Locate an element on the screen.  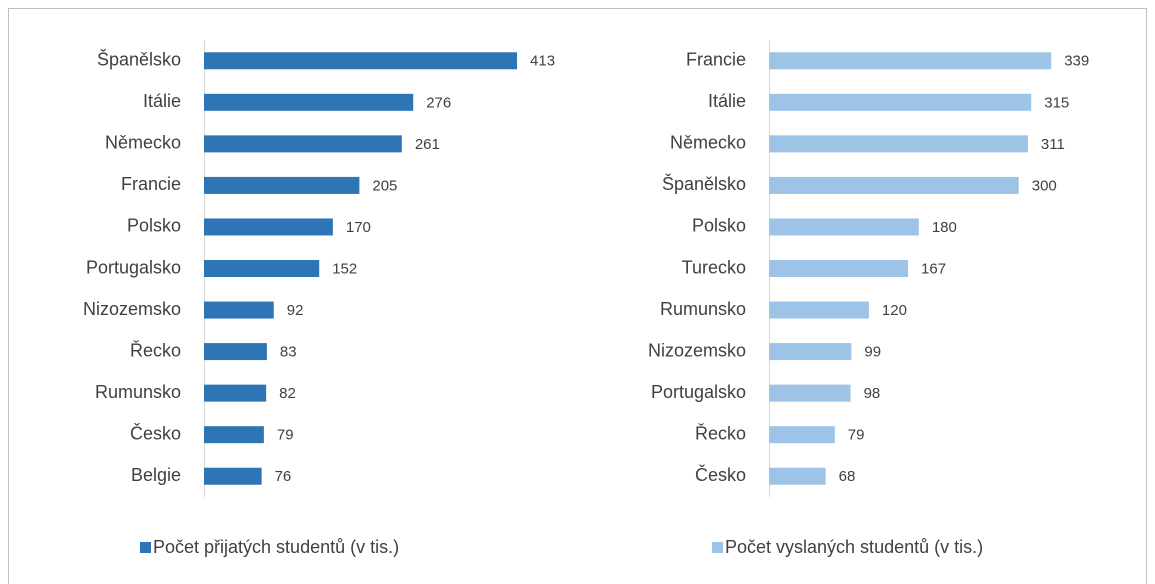
data-label: 152 is located at coordinates (344, 268).